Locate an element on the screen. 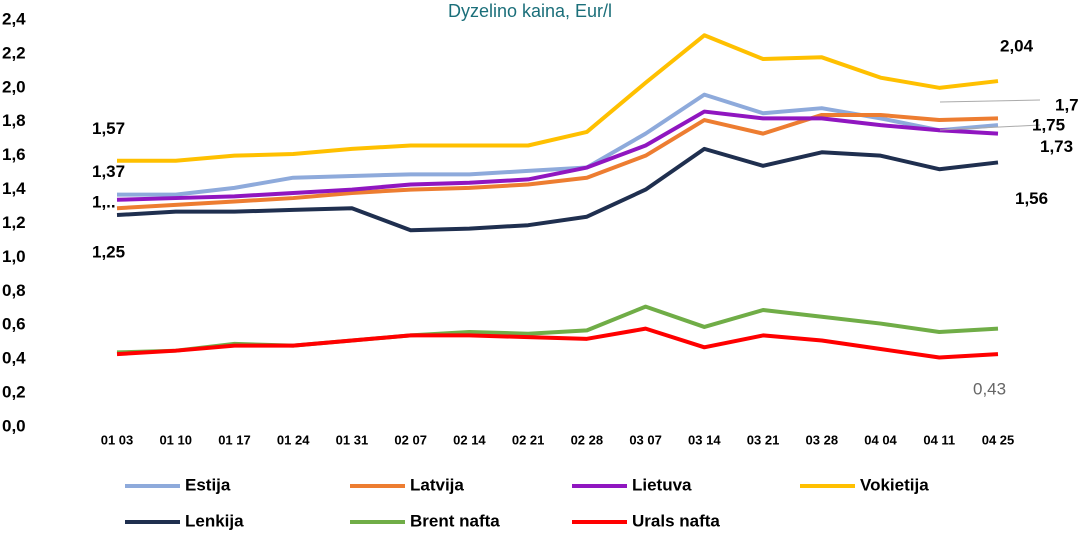  x-tick-label: 03 28 is located at coordinates (822, 439).